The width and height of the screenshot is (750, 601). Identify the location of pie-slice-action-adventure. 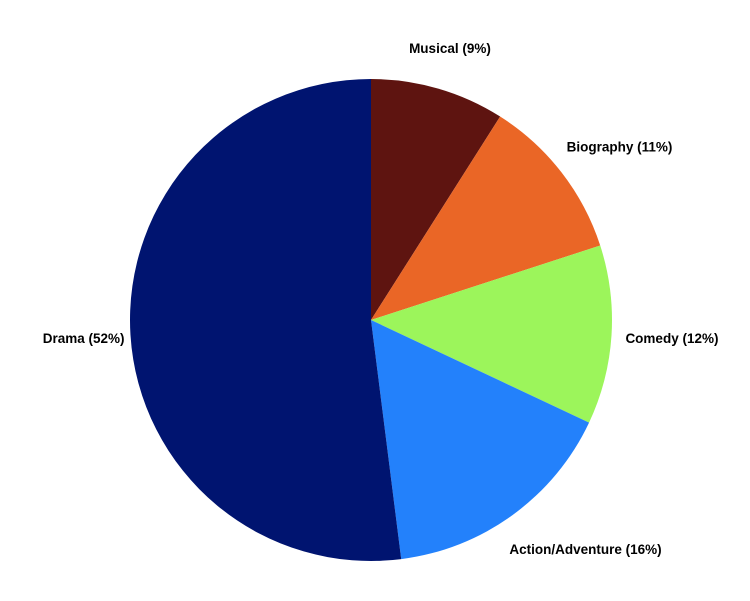
(480, 440).